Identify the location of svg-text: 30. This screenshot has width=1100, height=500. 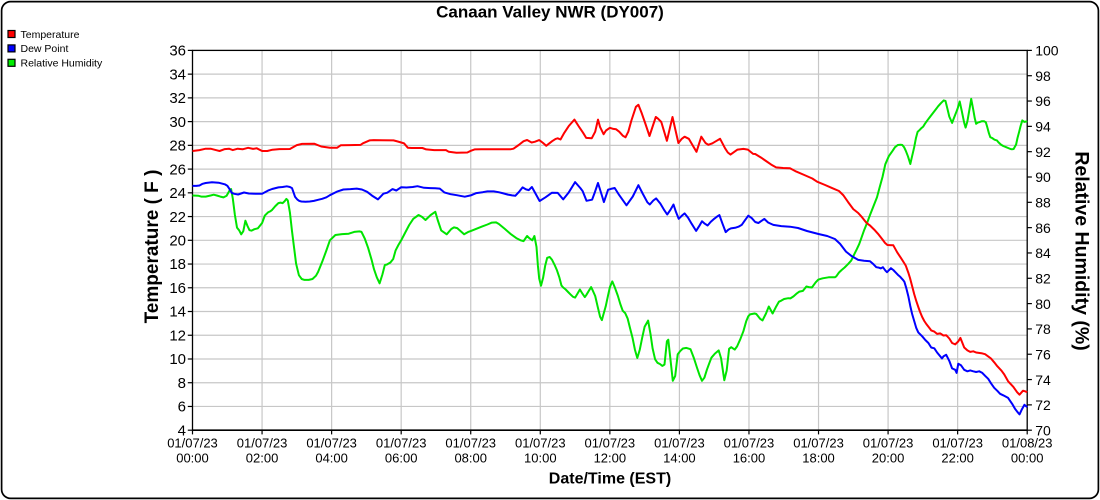
(177, 122).